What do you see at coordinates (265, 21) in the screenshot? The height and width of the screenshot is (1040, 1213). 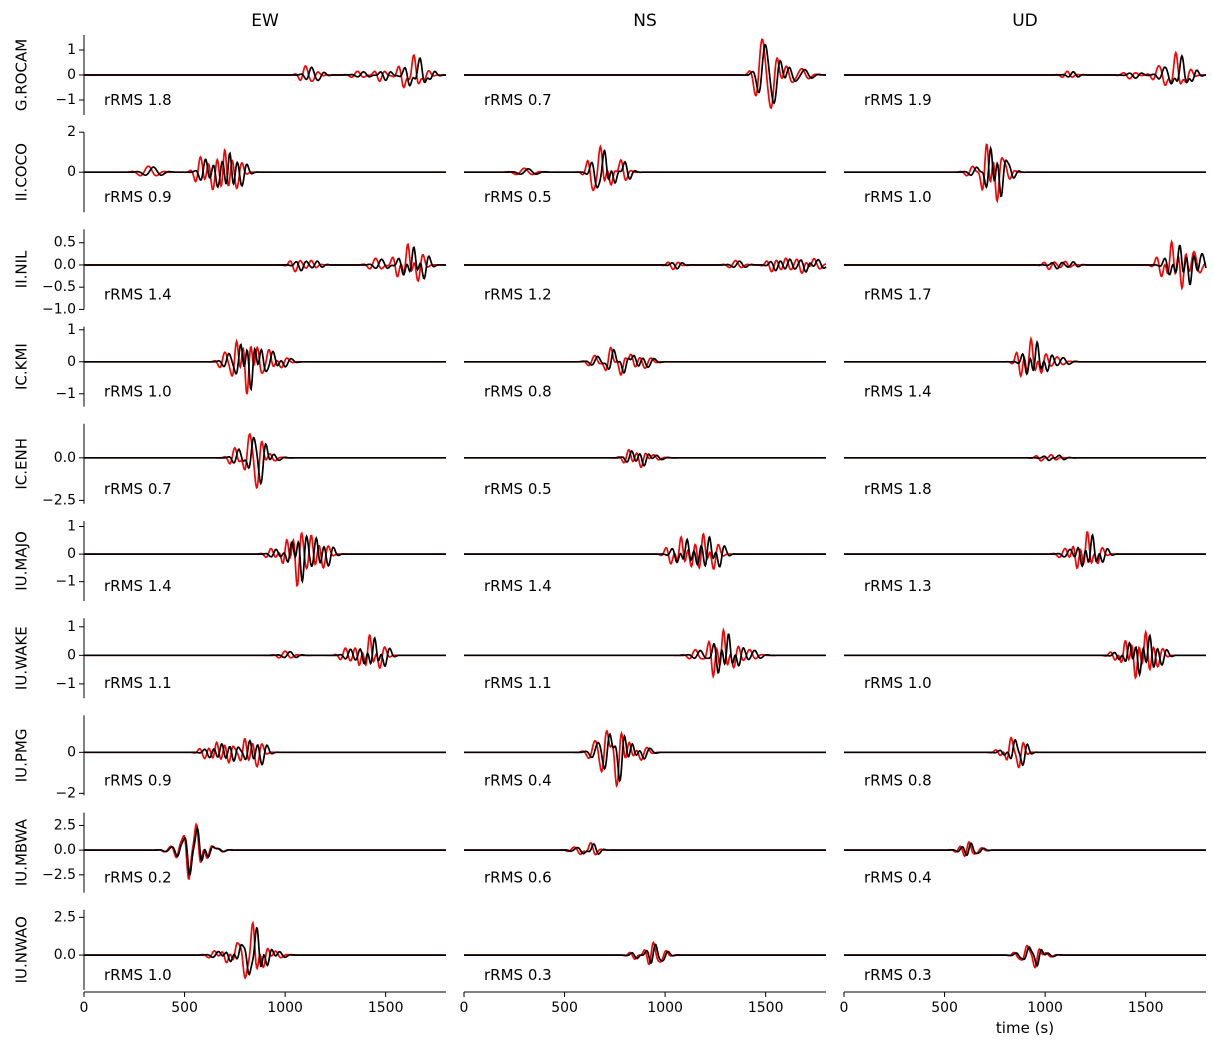 I see `column-title: EW` at bounding box center [265, 21].